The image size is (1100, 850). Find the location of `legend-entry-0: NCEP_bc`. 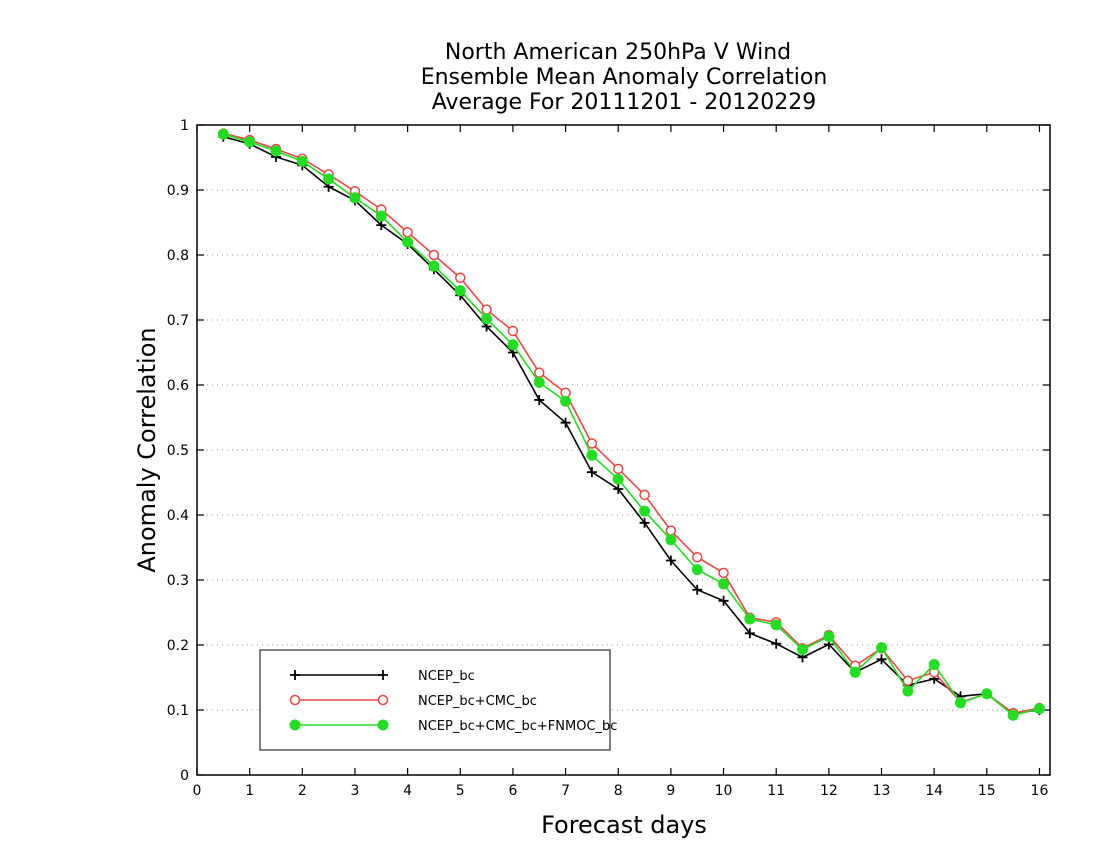

legend-entry-0: NCEP_bc is located at coordinates (382, 676).